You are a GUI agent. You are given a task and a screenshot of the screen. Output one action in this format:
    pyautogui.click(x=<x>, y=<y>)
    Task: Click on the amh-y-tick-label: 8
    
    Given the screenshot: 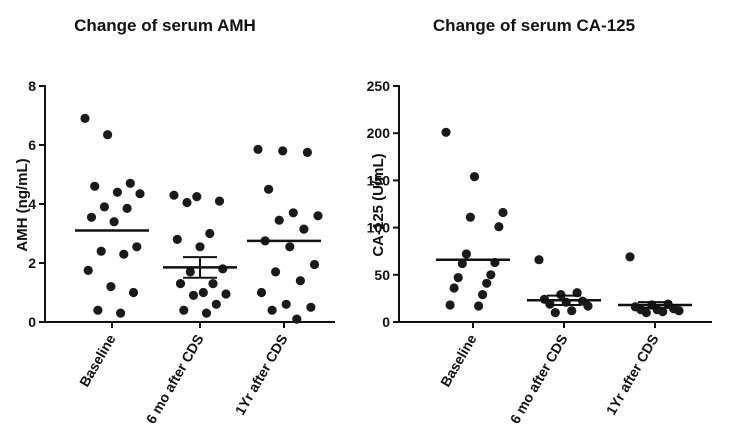 What is the action you would take?
    pyautogui.click(x=32, y=86)
    